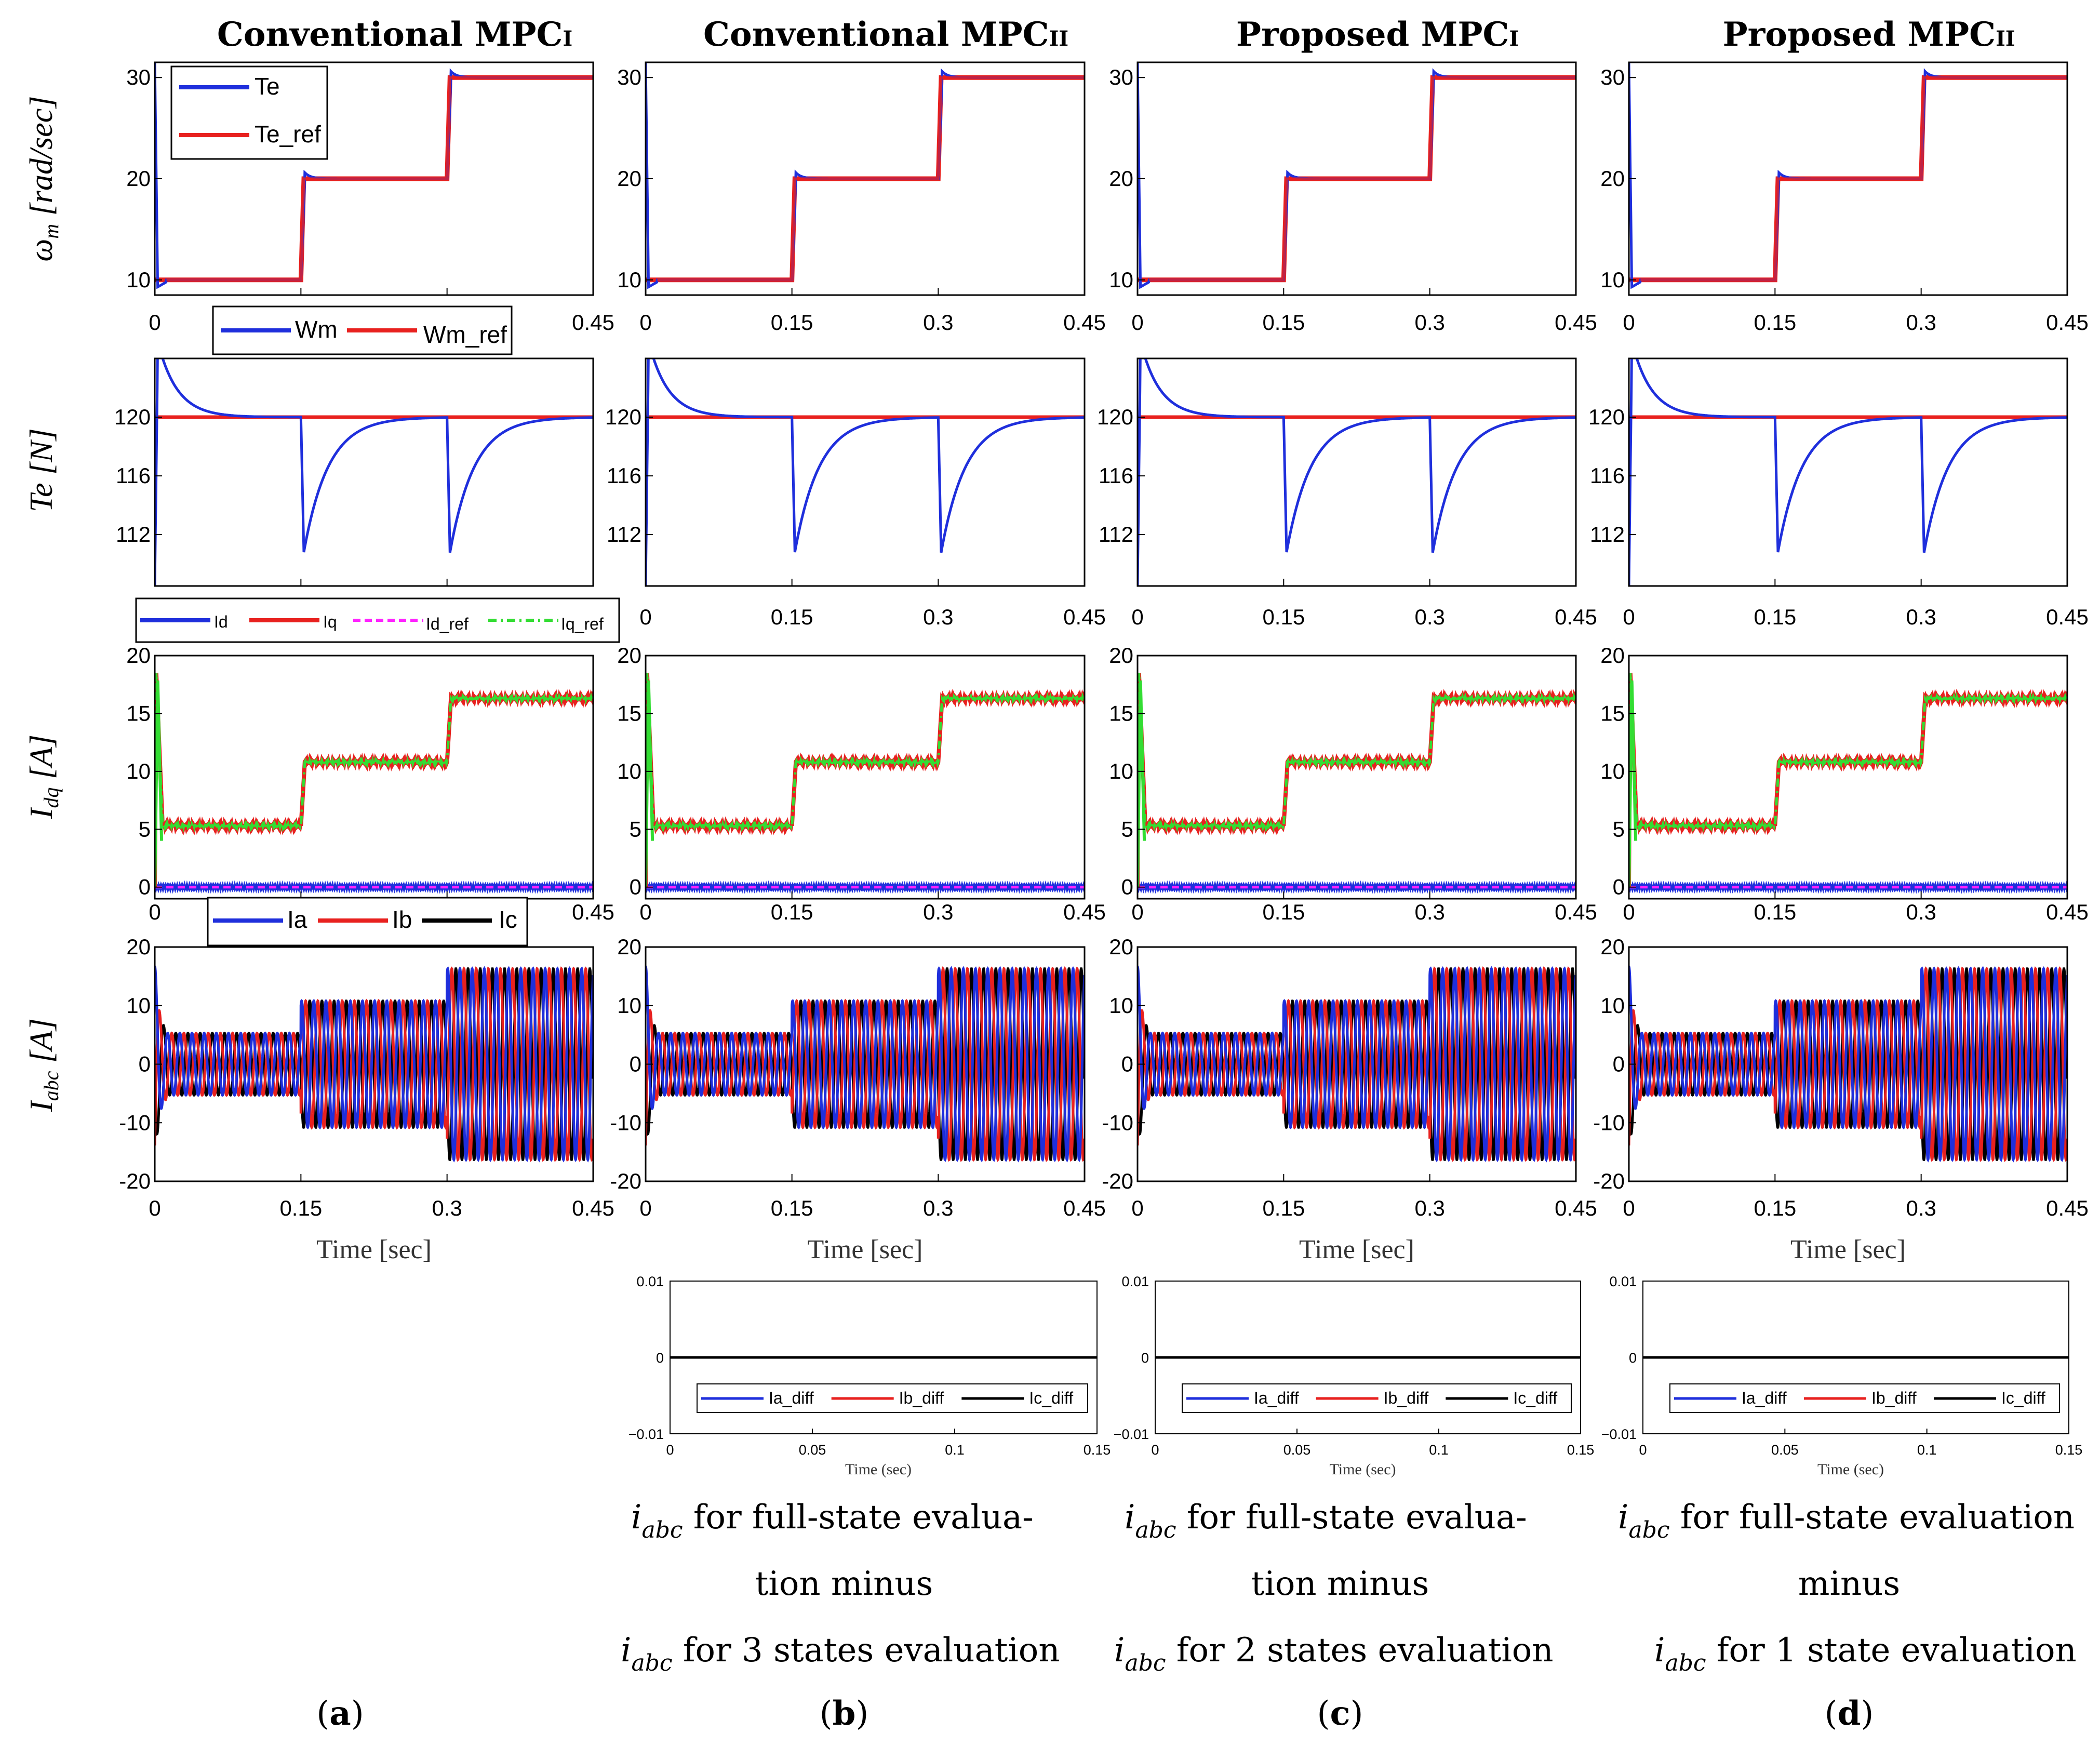  What do you see at coordinates (1576, 1208) in the screenshot?
I see `iabc-xtick-label: 0.45` at bounding box center [1576, 1208].